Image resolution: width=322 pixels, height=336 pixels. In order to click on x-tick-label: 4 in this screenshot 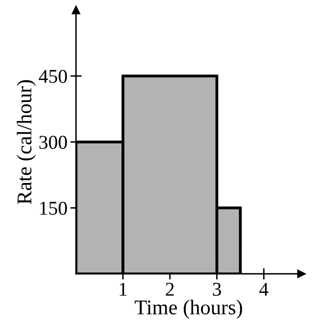, I will do `click(263, 289)`.